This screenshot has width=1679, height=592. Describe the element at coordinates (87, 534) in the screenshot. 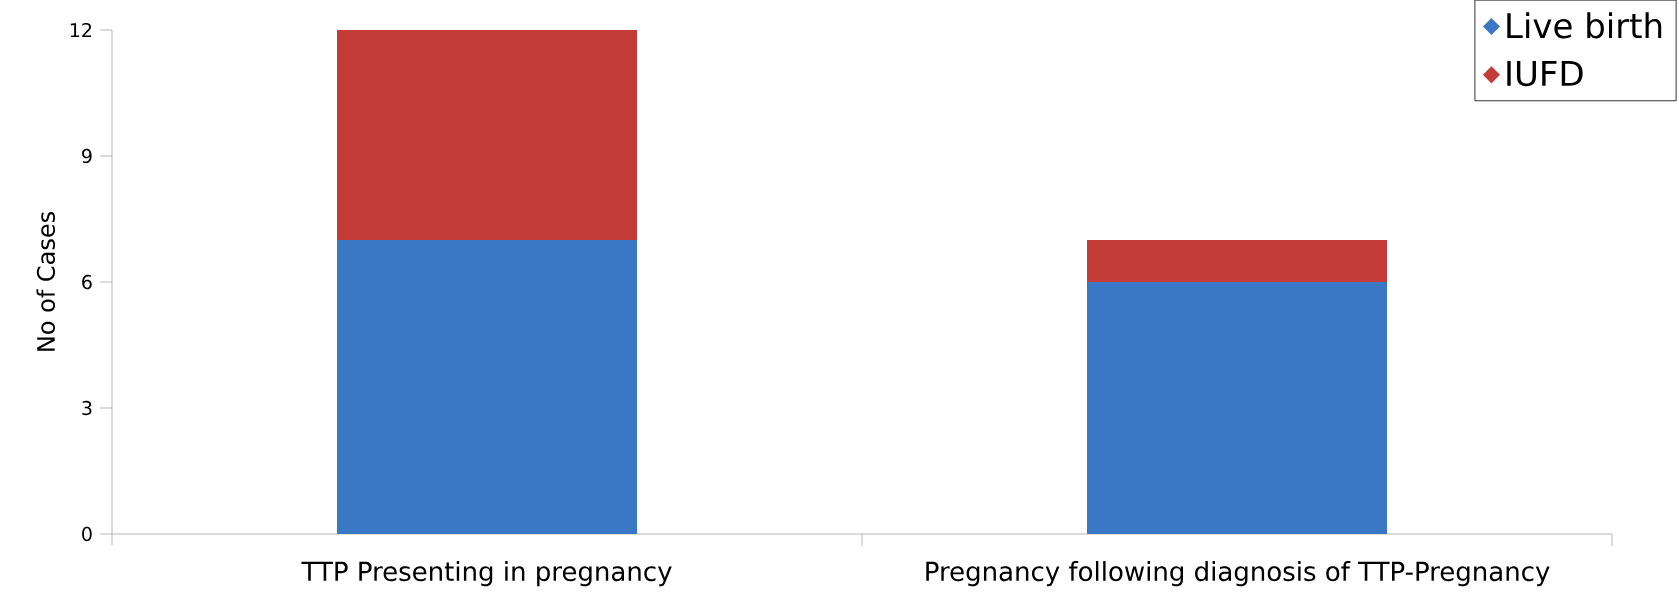

I see `y-tick-label: 0` at that location.